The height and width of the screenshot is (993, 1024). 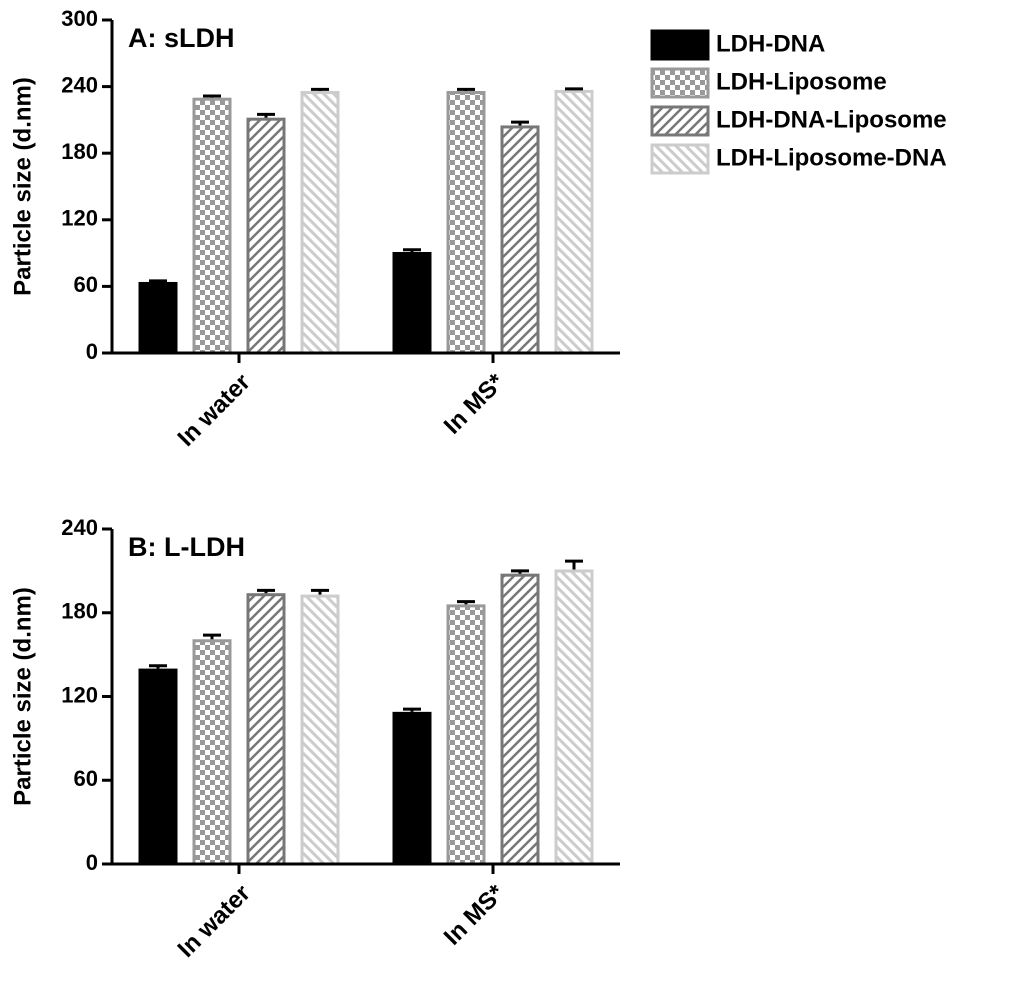 I want to click on legend-label: LDH-Liposome, so click(x=801, y=81).